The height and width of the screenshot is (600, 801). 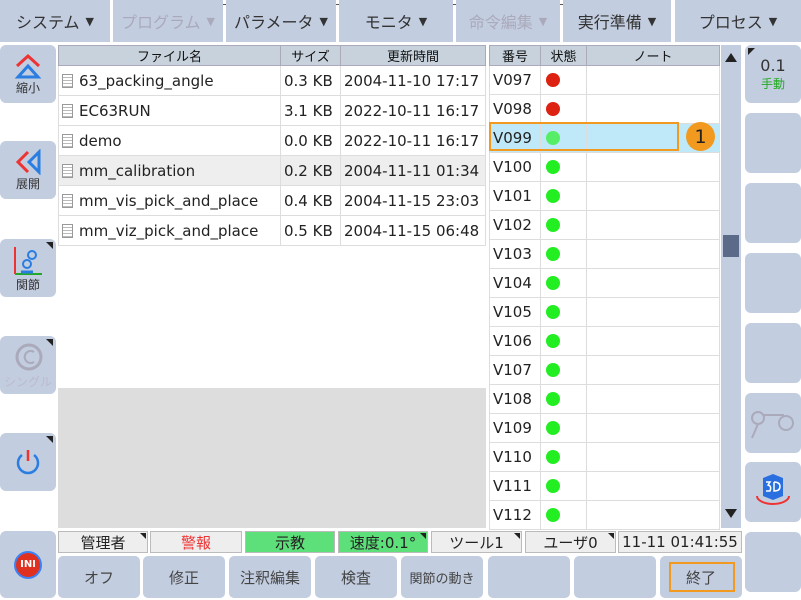 I want to click on bottom-button-3: 検査, so click(x=356, y=577).